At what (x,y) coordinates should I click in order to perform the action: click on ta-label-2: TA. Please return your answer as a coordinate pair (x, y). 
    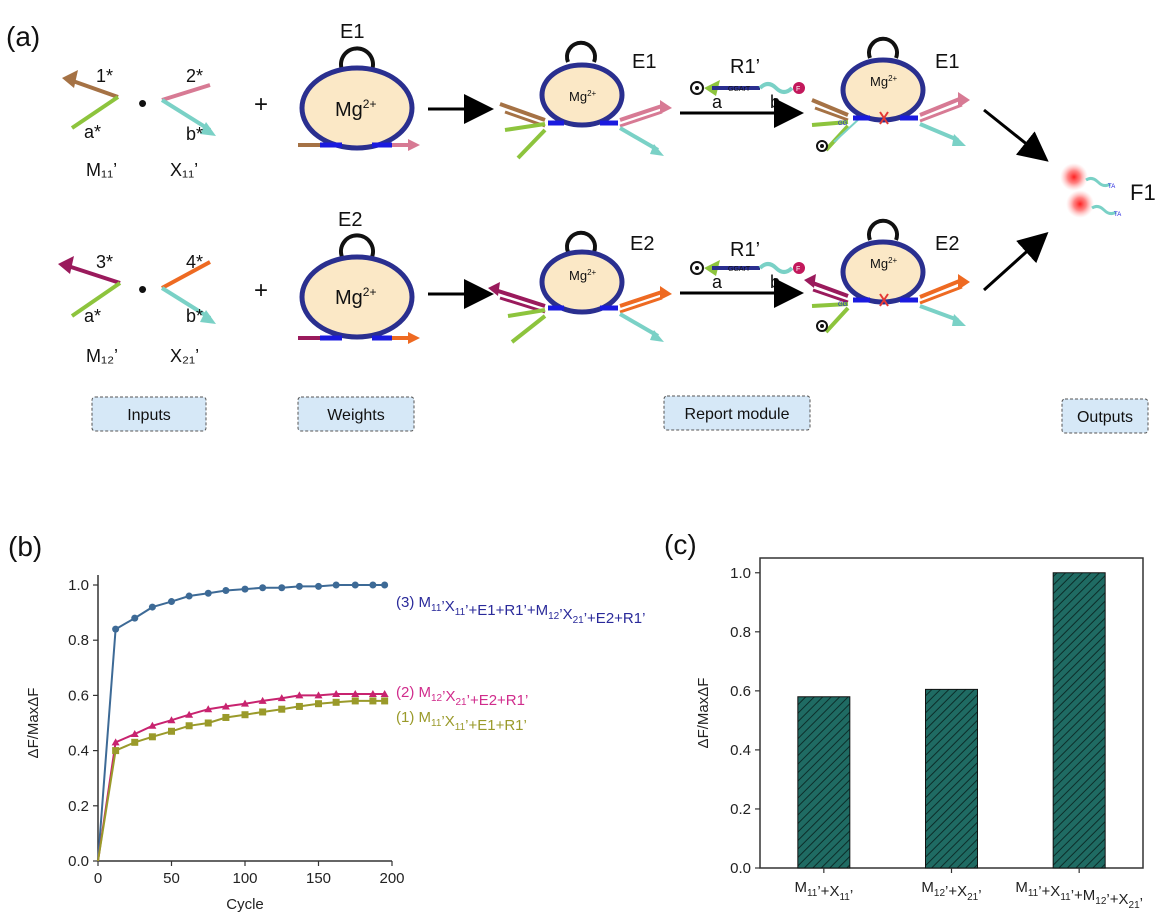
    Looking at the image, I should click on (1117, 215).